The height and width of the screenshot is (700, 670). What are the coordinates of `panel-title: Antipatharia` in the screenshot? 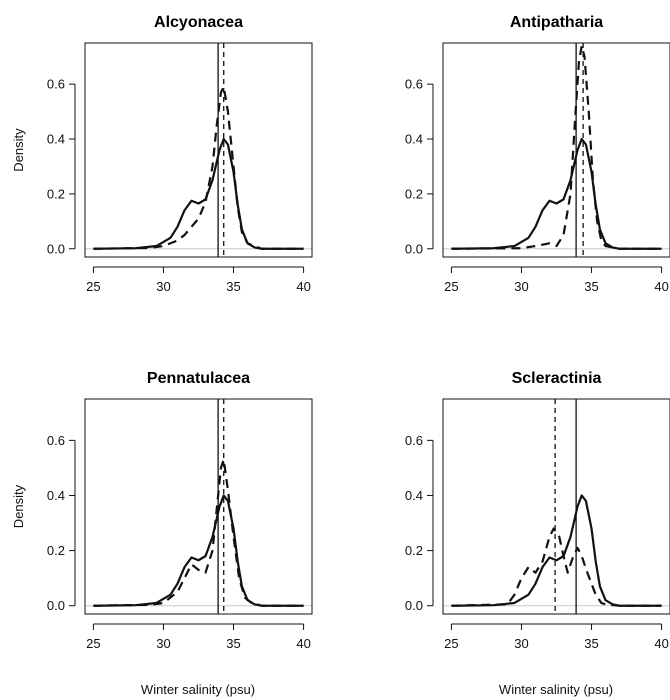 It's located at (556, 22).